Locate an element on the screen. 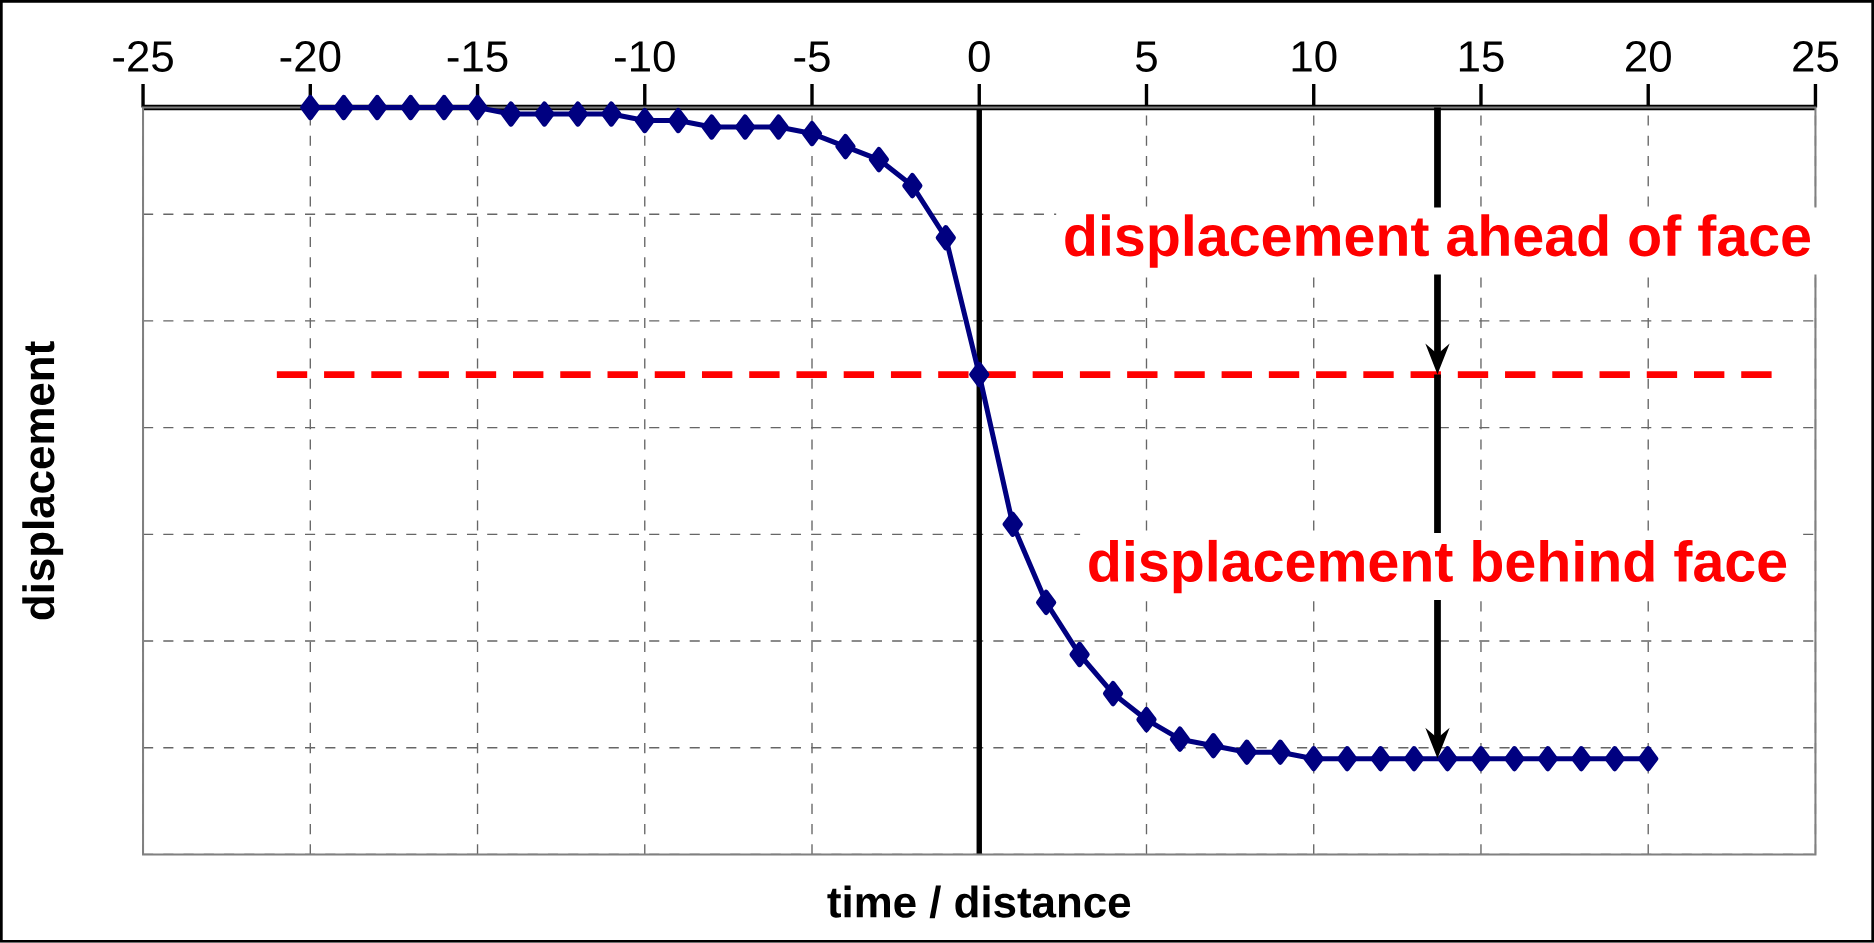 Image resolution: width=1874 pixels, height=943 pixels. x-tick-label: -20 is located at coordinates (310, 57).